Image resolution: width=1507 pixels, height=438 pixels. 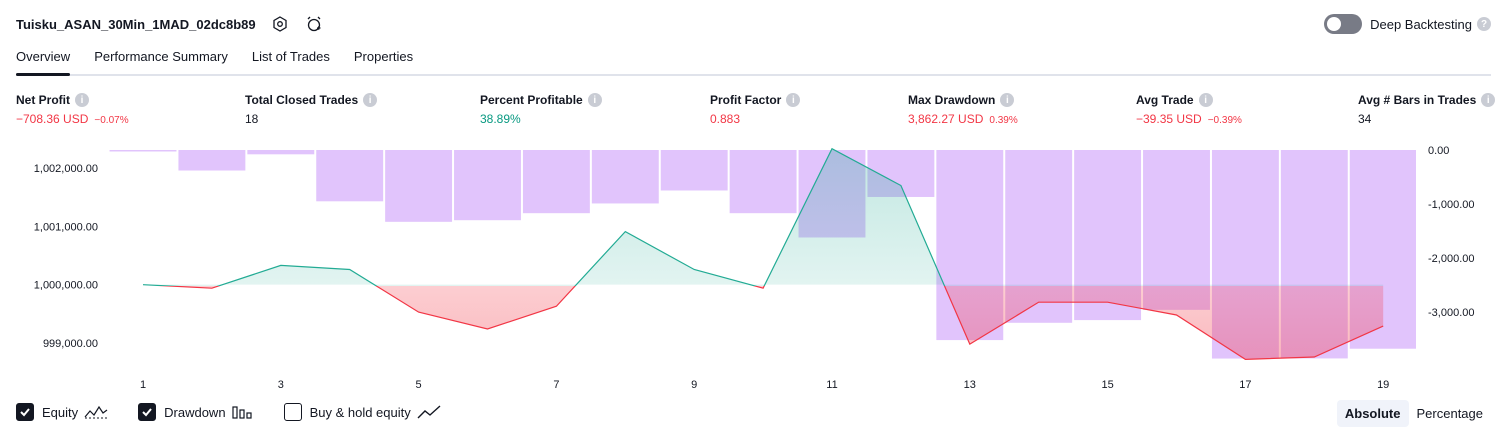 I want to click on metric-label: Net Profit i, so click(x=72, y=100).